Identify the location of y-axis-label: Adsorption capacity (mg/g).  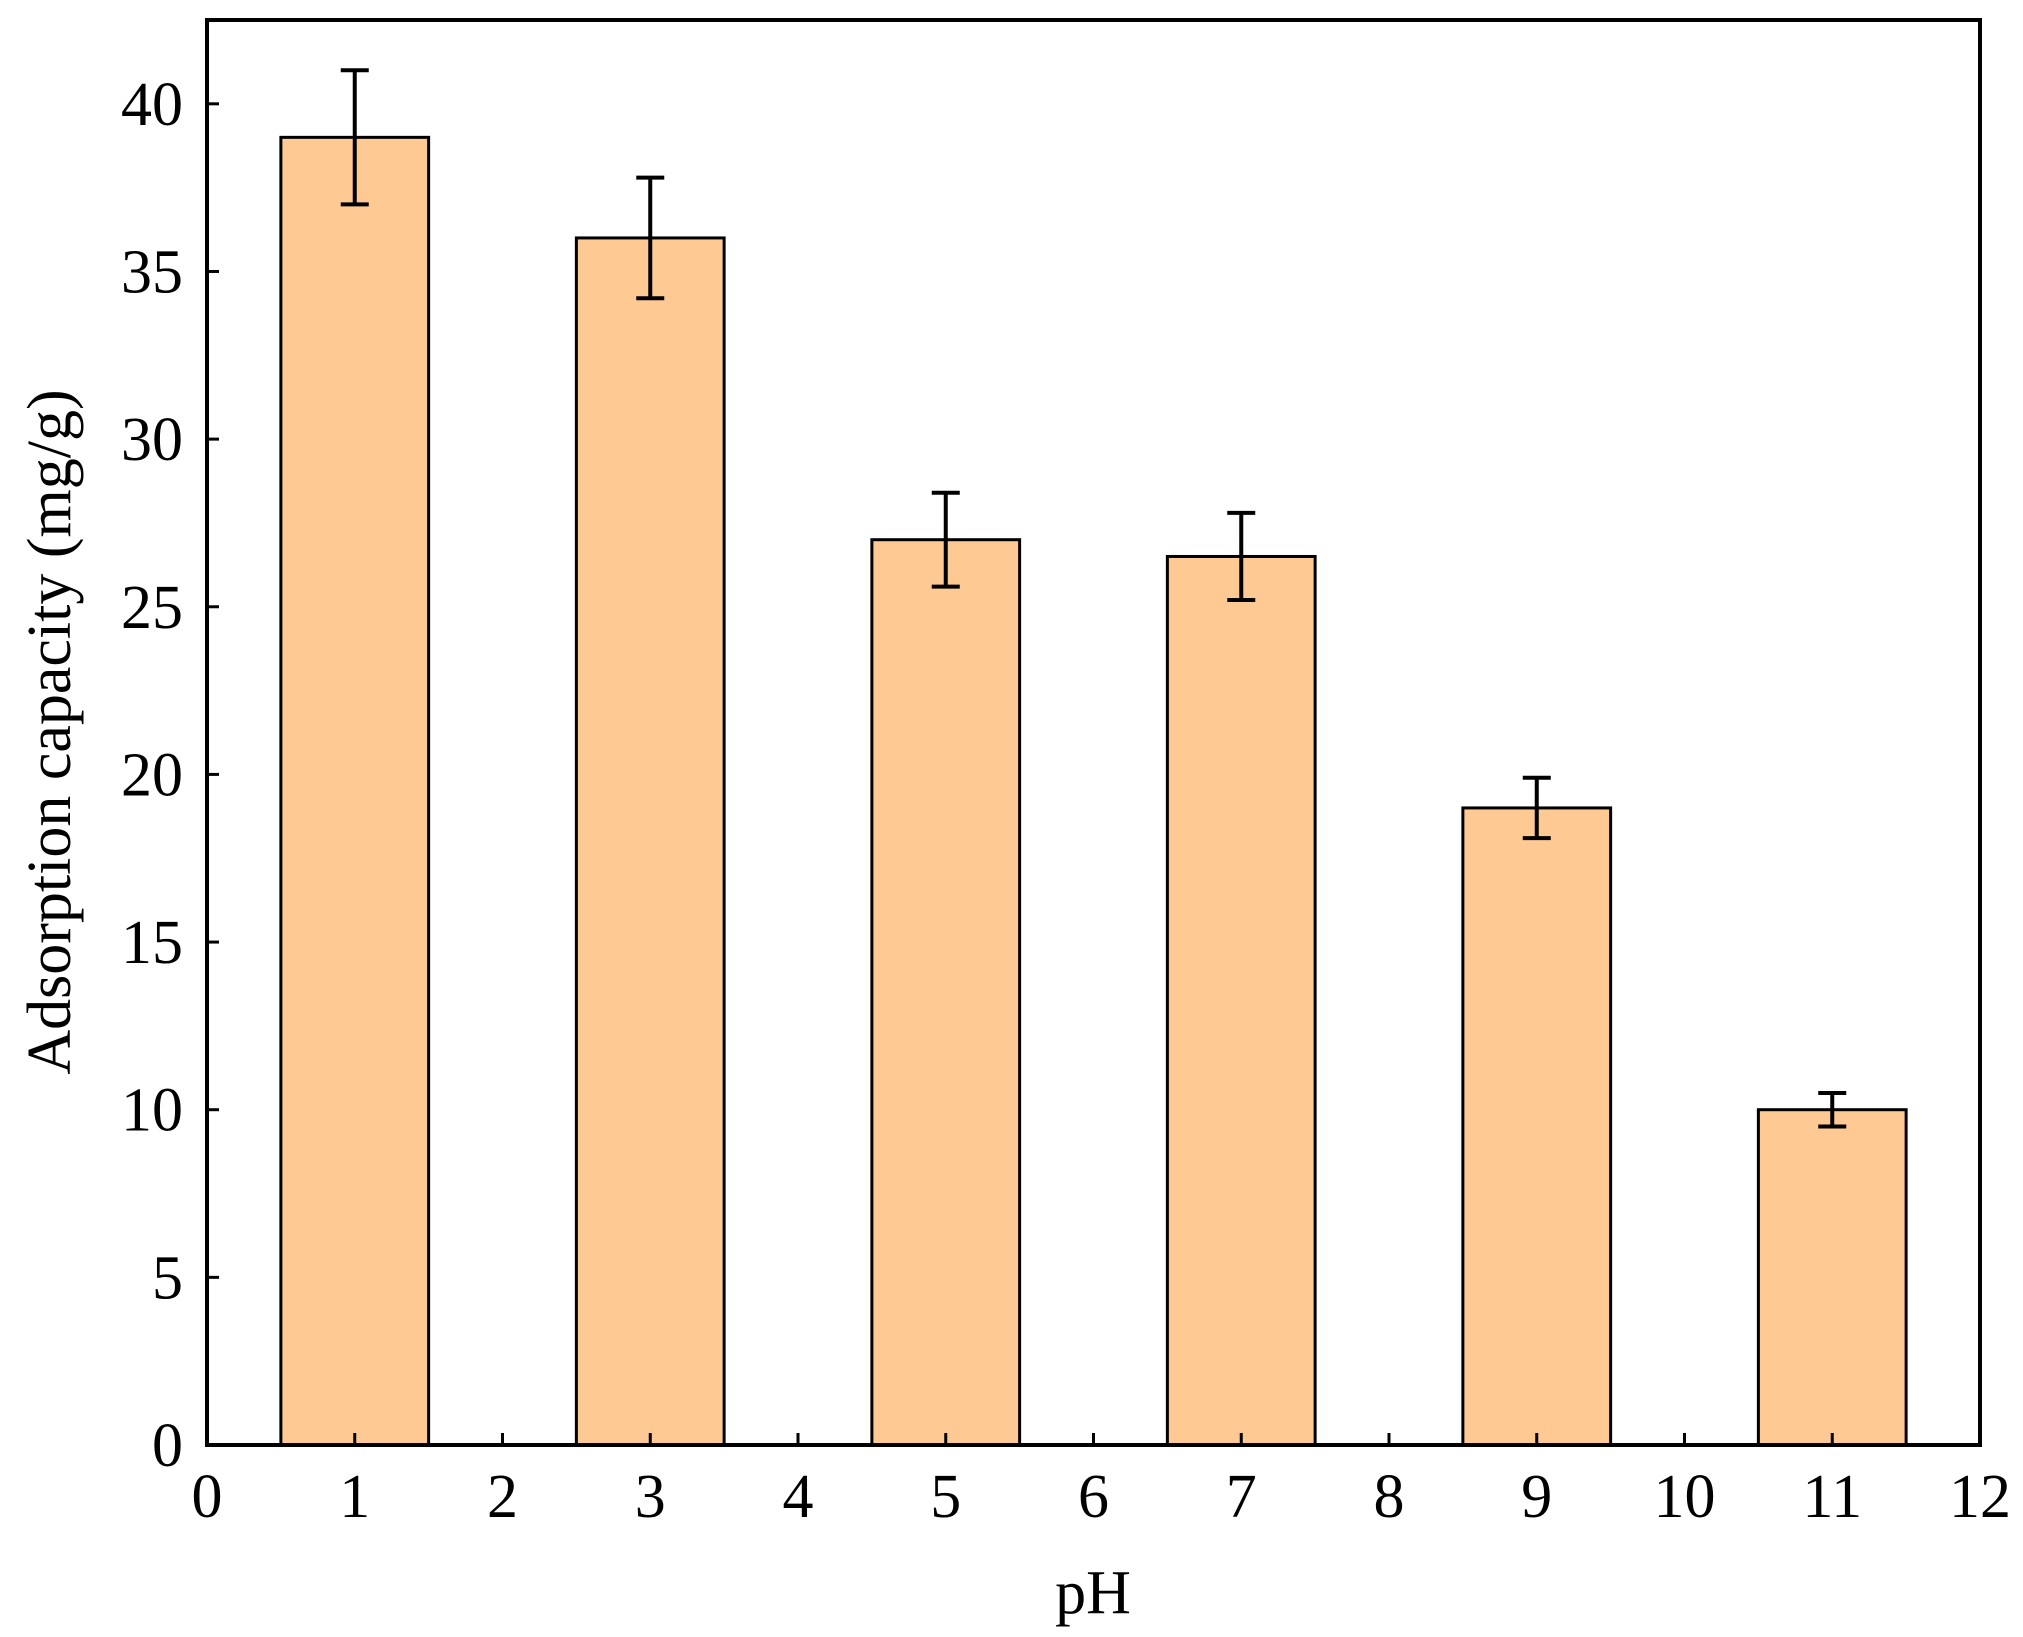
(50, 731).